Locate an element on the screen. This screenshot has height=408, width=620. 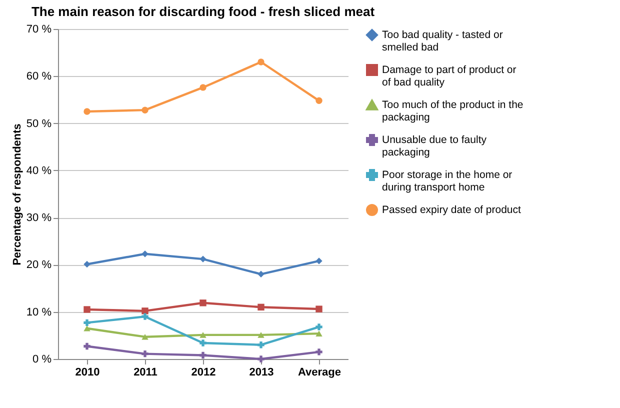
x-tick-label: 2013 is located at coordinates (261, 372).